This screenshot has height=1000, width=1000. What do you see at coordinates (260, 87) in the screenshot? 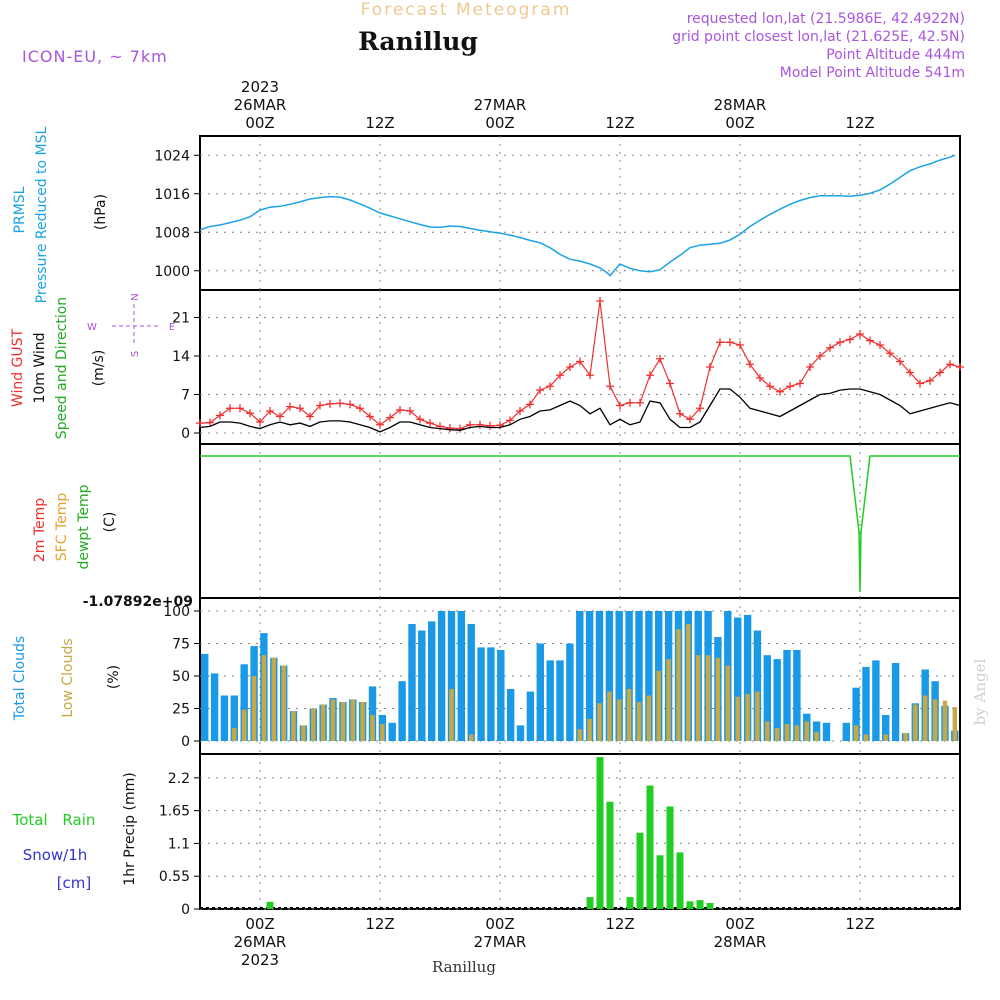
I see `time-axis-label: 2023` at bounding box center [260, 87].